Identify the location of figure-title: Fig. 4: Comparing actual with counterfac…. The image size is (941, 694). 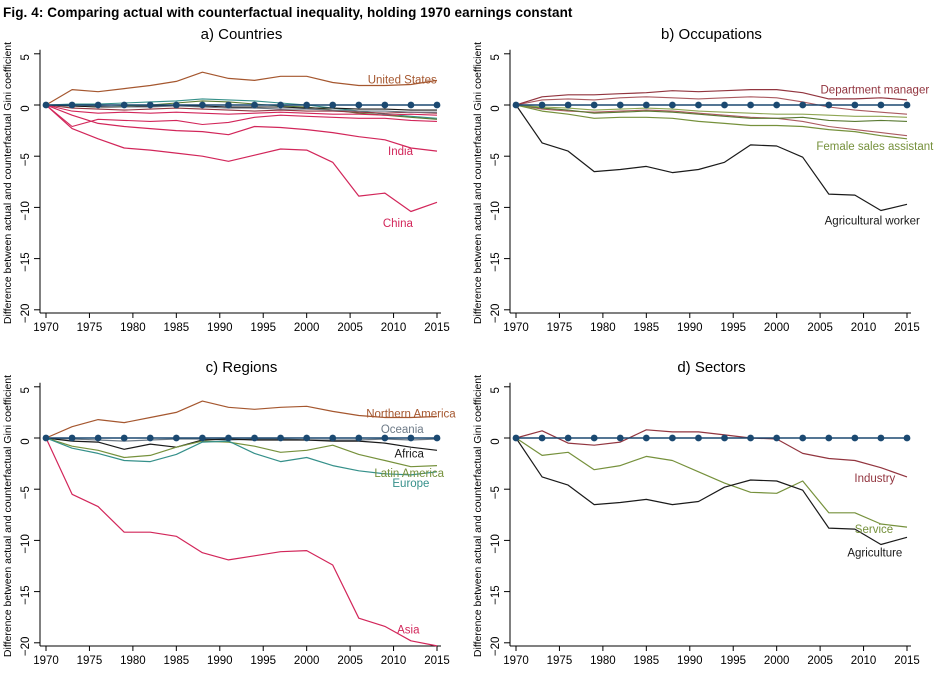
(288, 12).